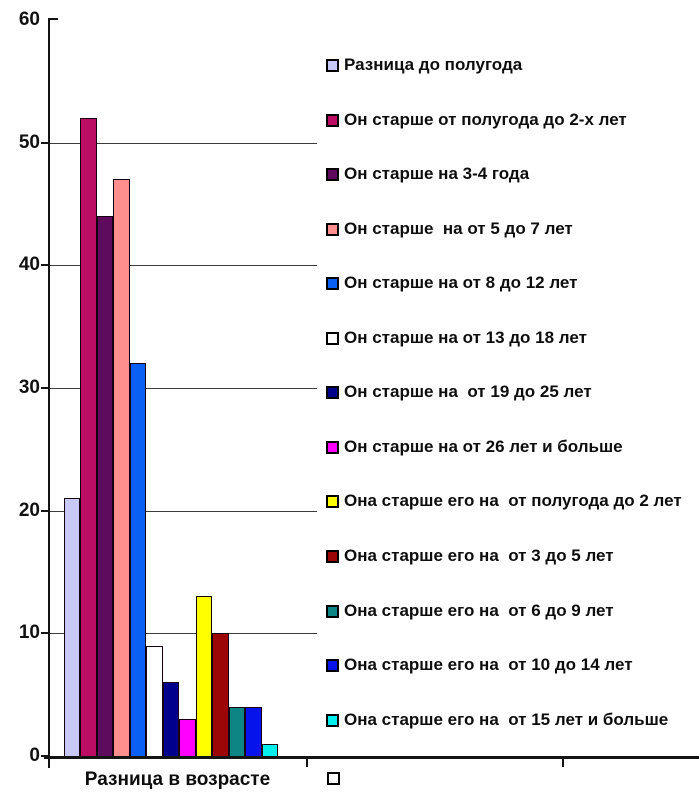 Image resolution: width=699 pixels, height=800 pixels. I want to click on y-axis-label-50: 50, so click(29, 142).